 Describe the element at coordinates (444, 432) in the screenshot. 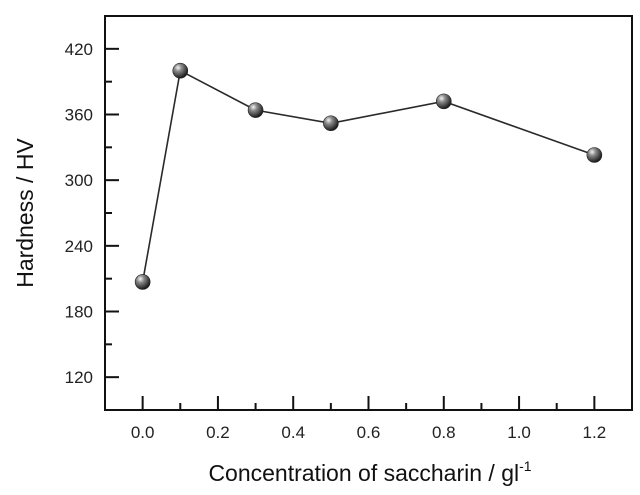

I see `x-tick-label: 0.8` at that location.